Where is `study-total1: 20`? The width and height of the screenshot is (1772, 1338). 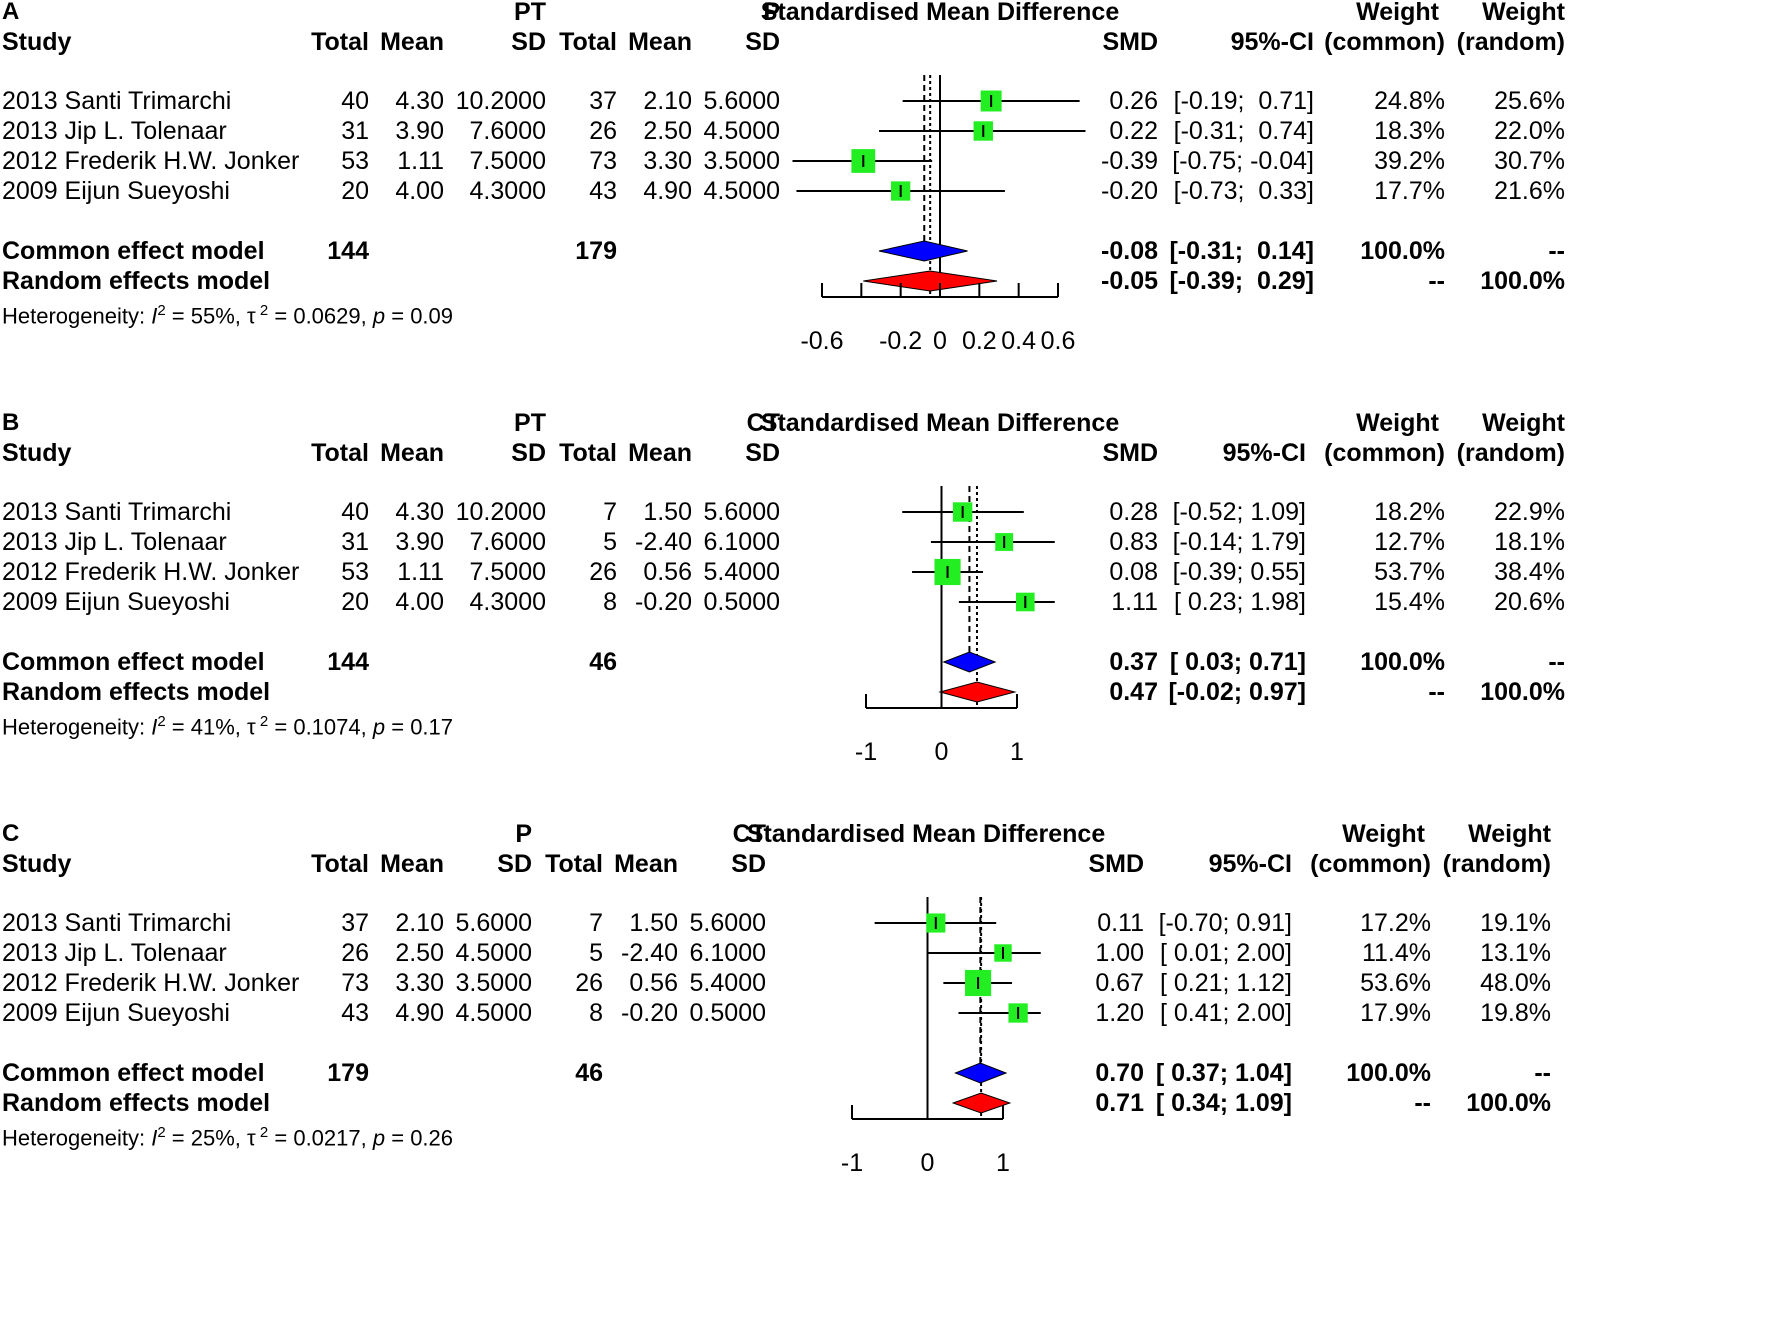 study-total1: 20 is located at coordinates (355, 602).